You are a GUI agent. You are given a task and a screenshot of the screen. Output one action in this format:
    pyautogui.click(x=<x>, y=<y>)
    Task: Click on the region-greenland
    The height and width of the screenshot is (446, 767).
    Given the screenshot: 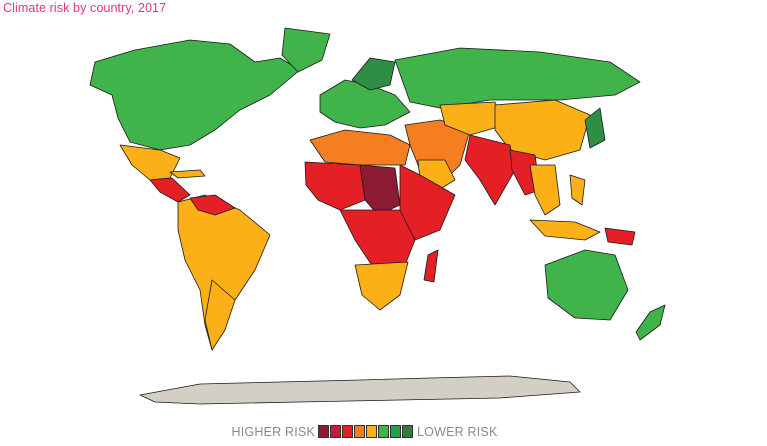 What is the action you would take?
    pyautogui.click(x=306, y=50)
    